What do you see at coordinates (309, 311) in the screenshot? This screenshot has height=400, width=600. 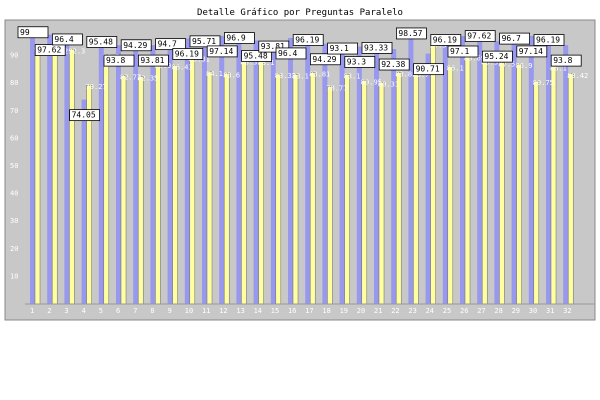 I see `x-tick-label: 17` at bounding box center [309, 311].